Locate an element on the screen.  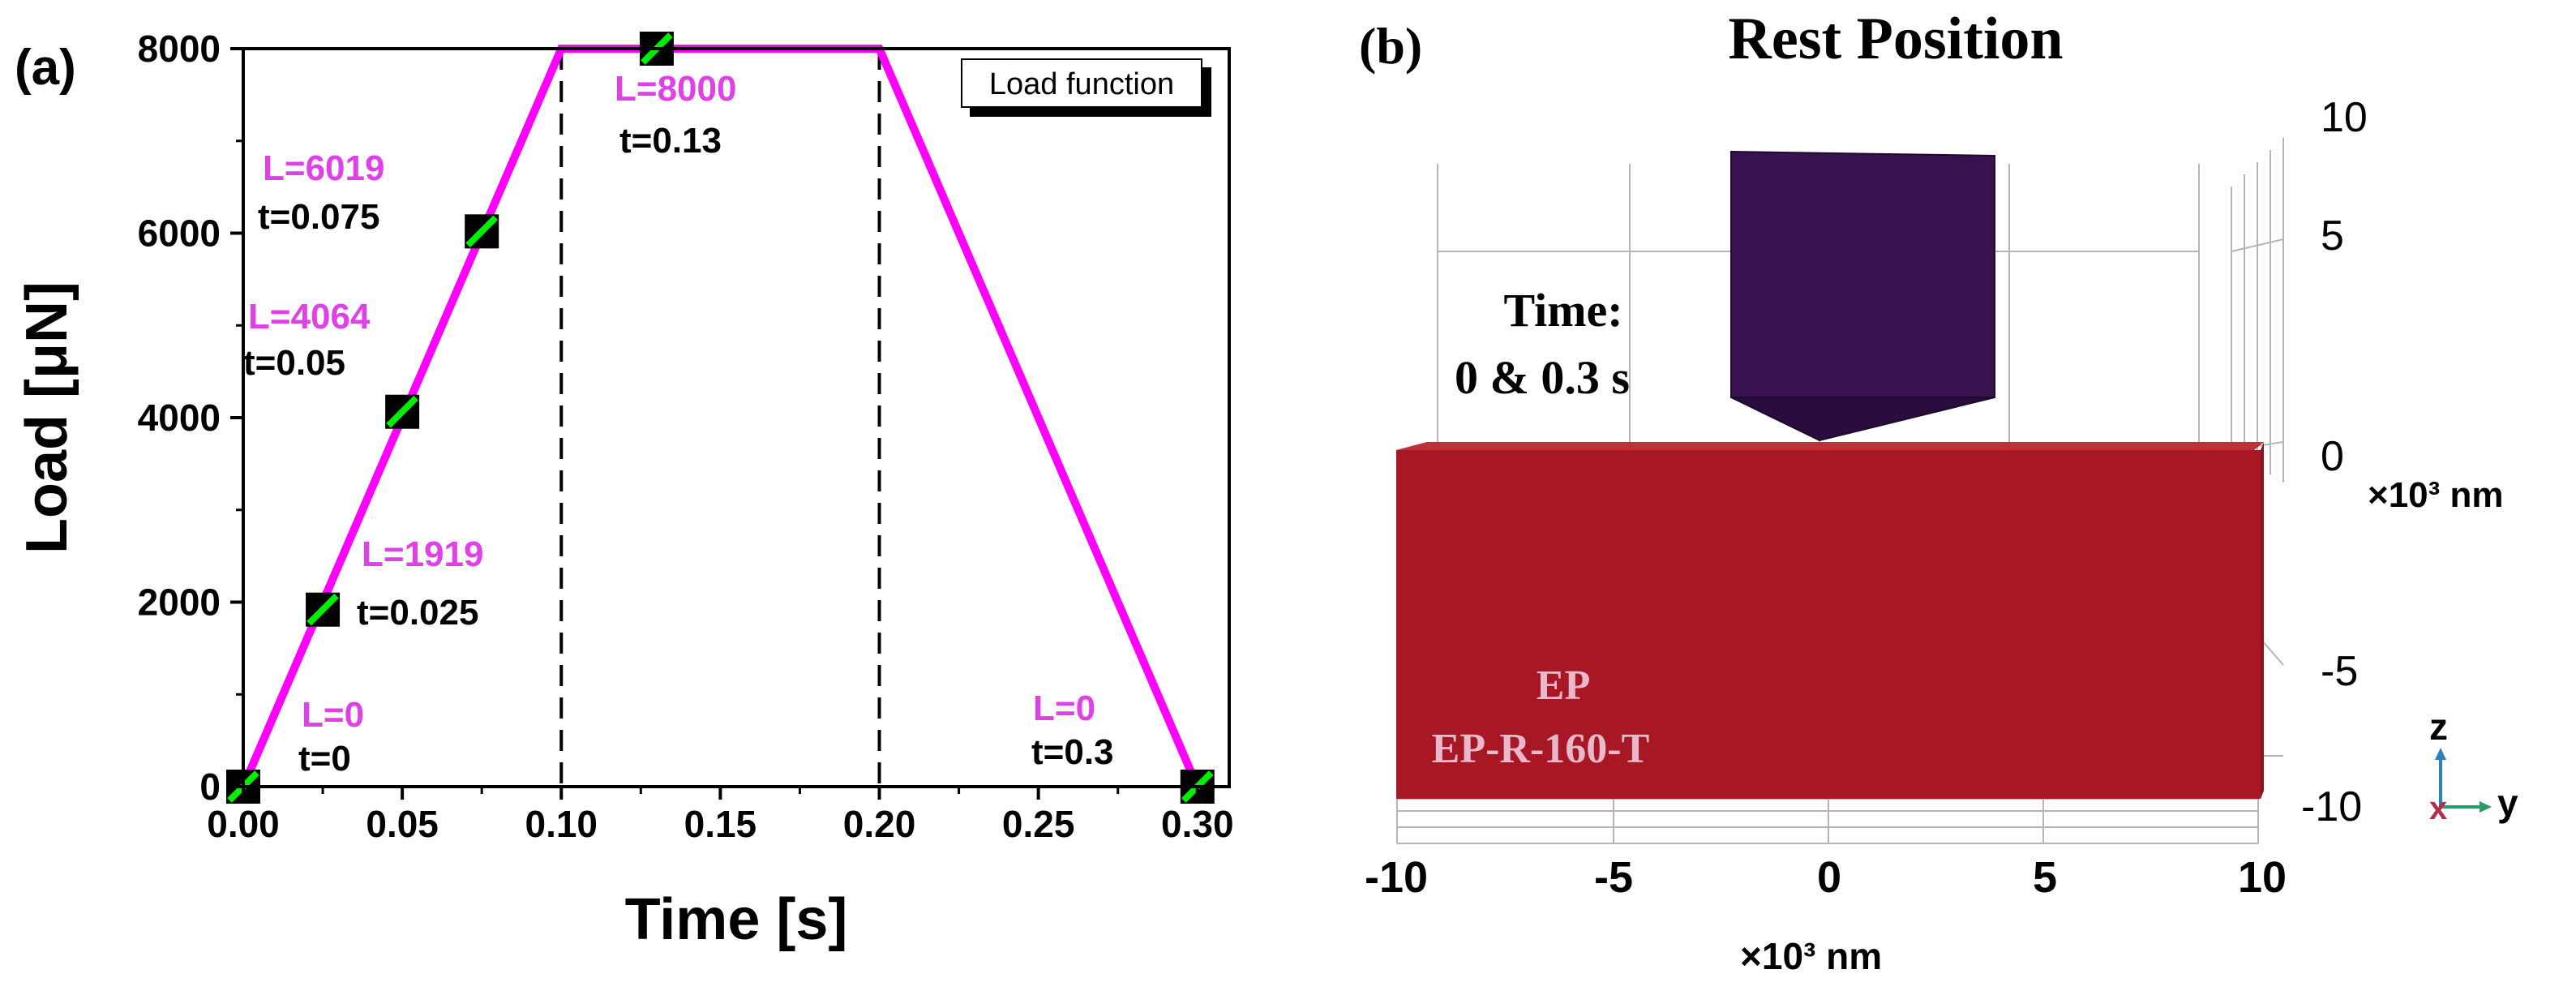
annotation-time-4: t=0.13 is located at coordinates (670, 141).